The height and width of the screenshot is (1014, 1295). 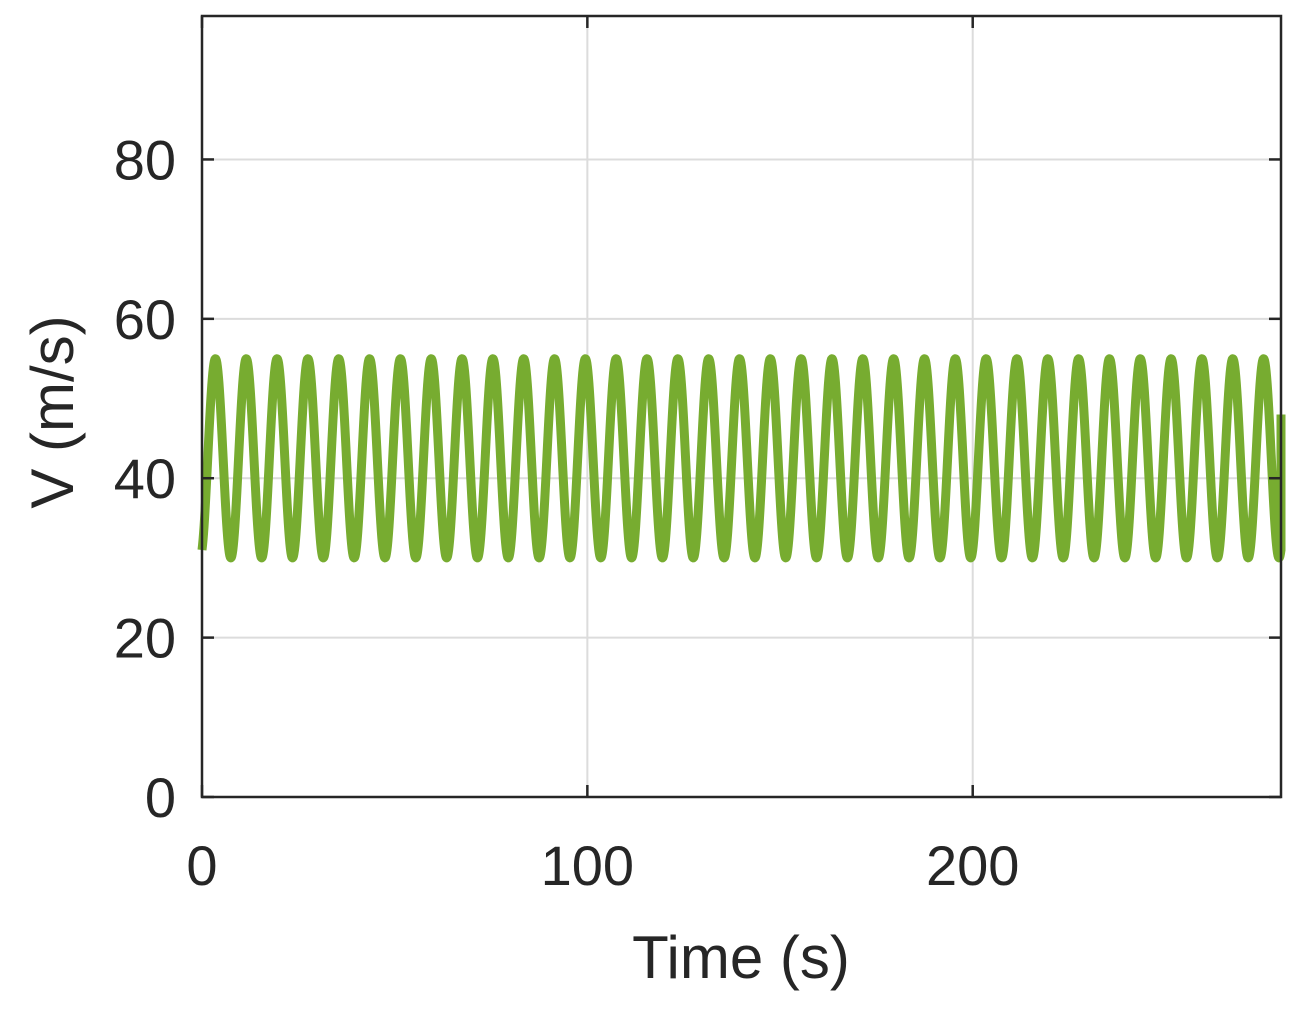 I want to click on y-tick-label: 0, so click(x=160, y=797).